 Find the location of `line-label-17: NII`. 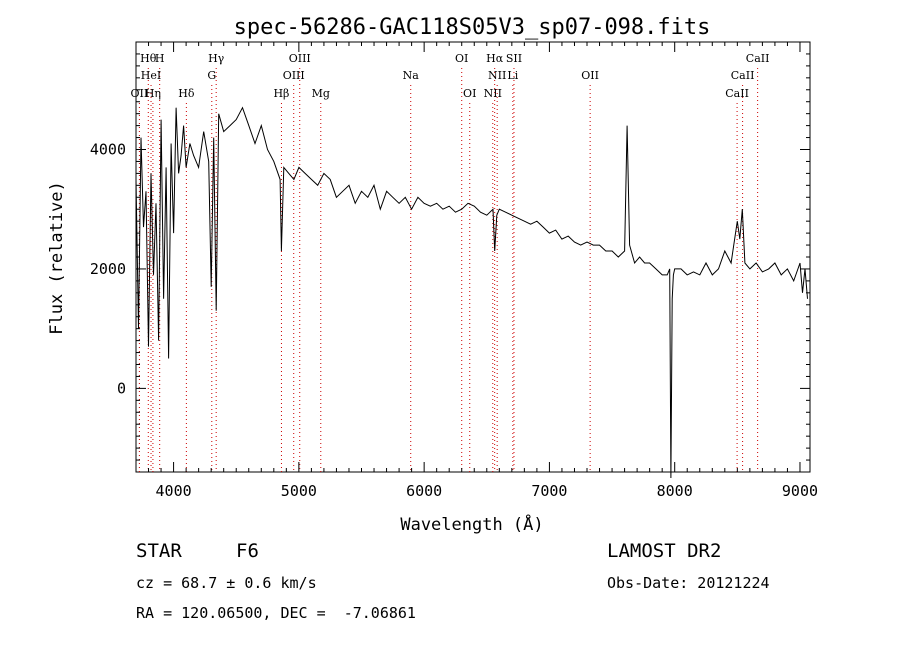

line-label-17: NII is located at coordinates (497, 75).